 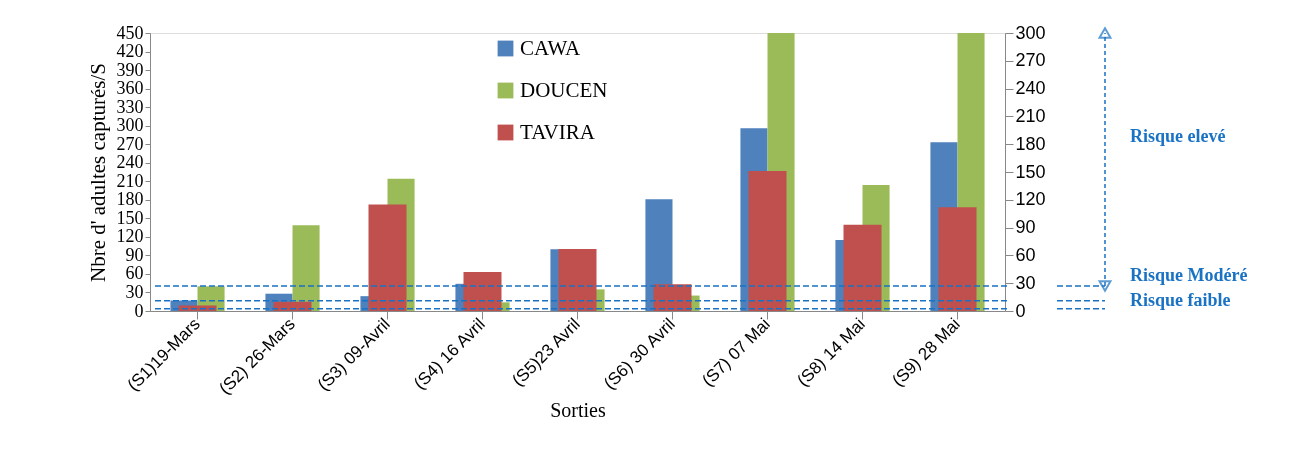 What do you see at coordinates (1030, 88) in the screenshot?
I see `y2-tick-label: 240` at bounding box center [1030, 88].